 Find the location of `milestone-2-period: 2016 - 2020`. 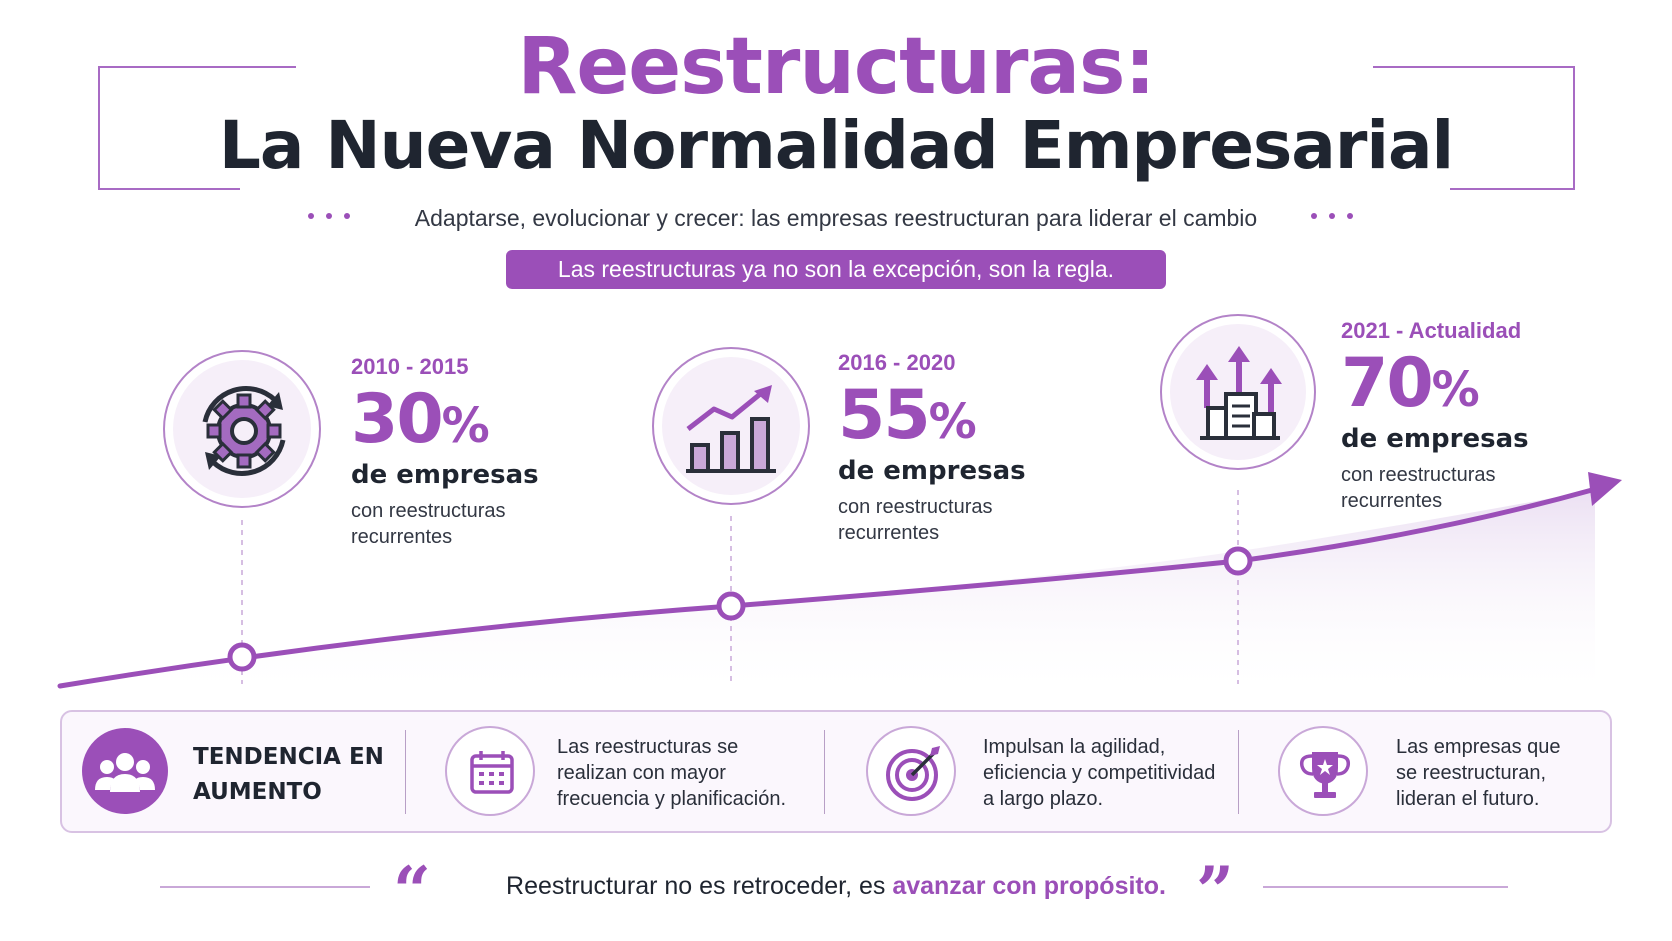

milestone-2-period: 2016 - 2020 is located at coordinates (897, 362).